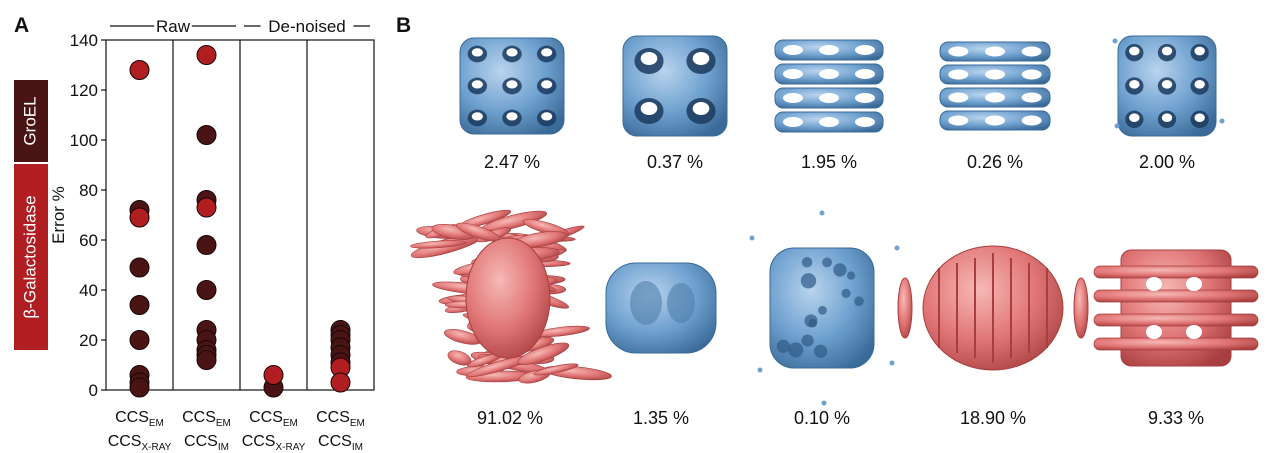 The height and width of the screenshot is (453, 1267). Describe the element at coordinates (829, 162) in the screenshot. I see `model-top-3-label: 1.95 %` at that location.